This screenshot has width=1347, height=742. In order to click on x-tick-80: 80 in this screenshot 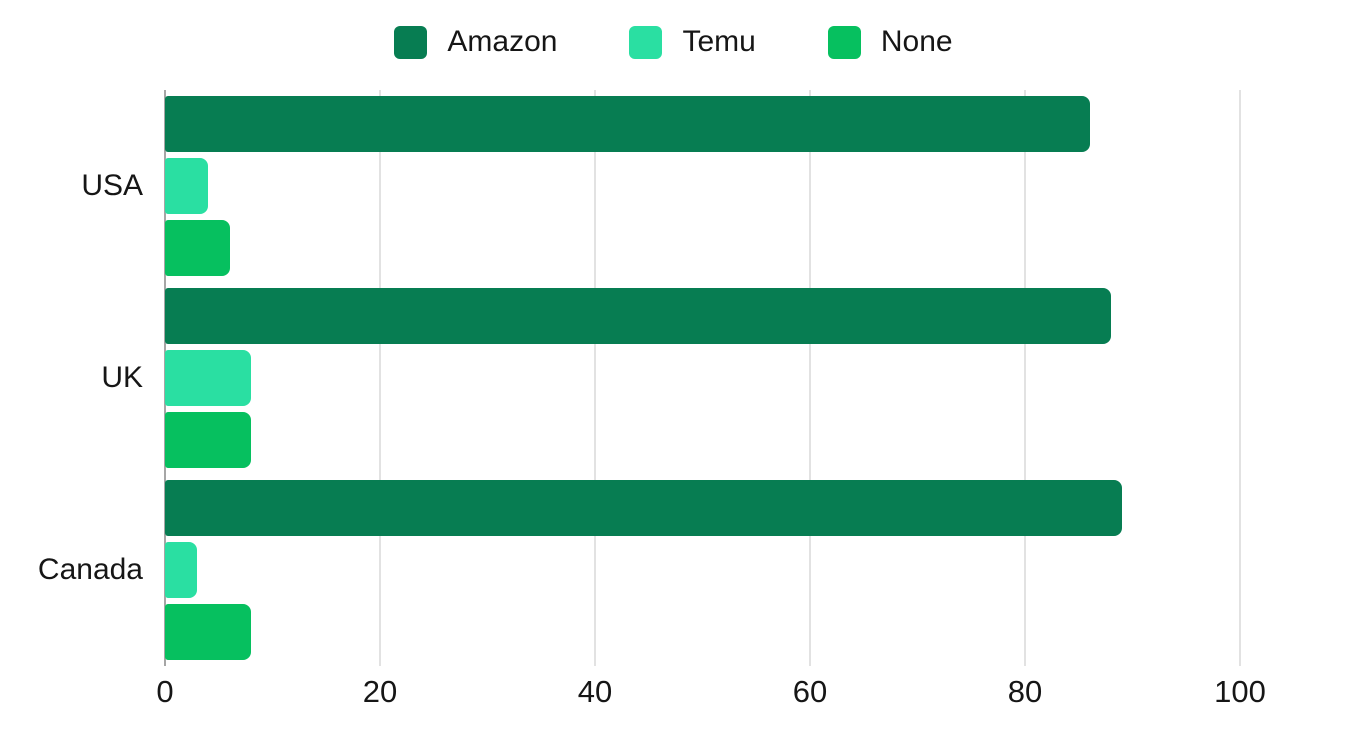, I will do `click(1025, 691)`.